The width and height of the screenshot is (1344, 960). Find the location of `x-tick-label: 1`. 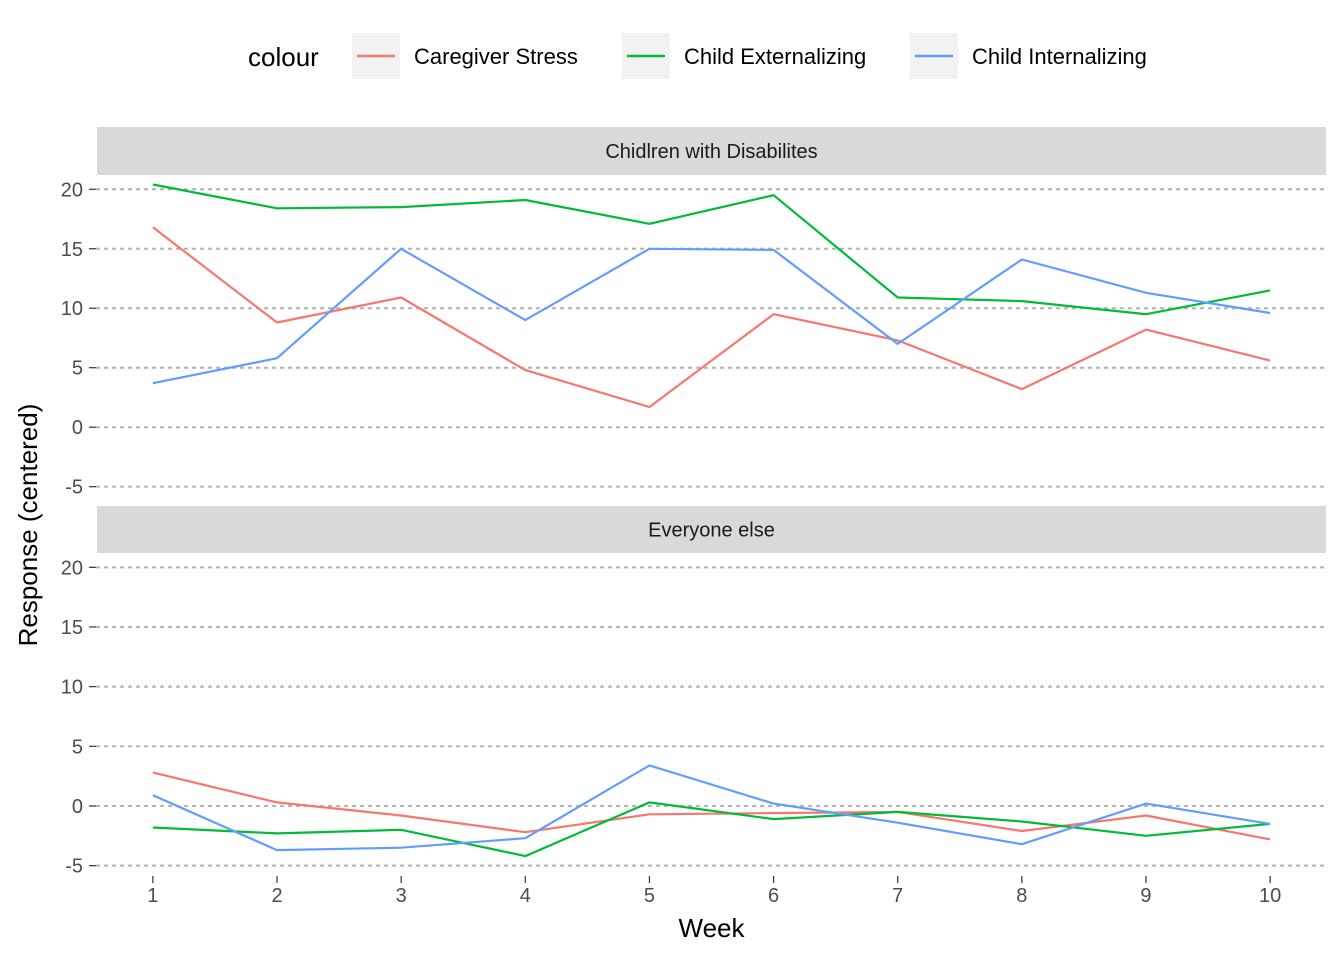

x-tick-label: 1 is located at coordinates (152, 896).